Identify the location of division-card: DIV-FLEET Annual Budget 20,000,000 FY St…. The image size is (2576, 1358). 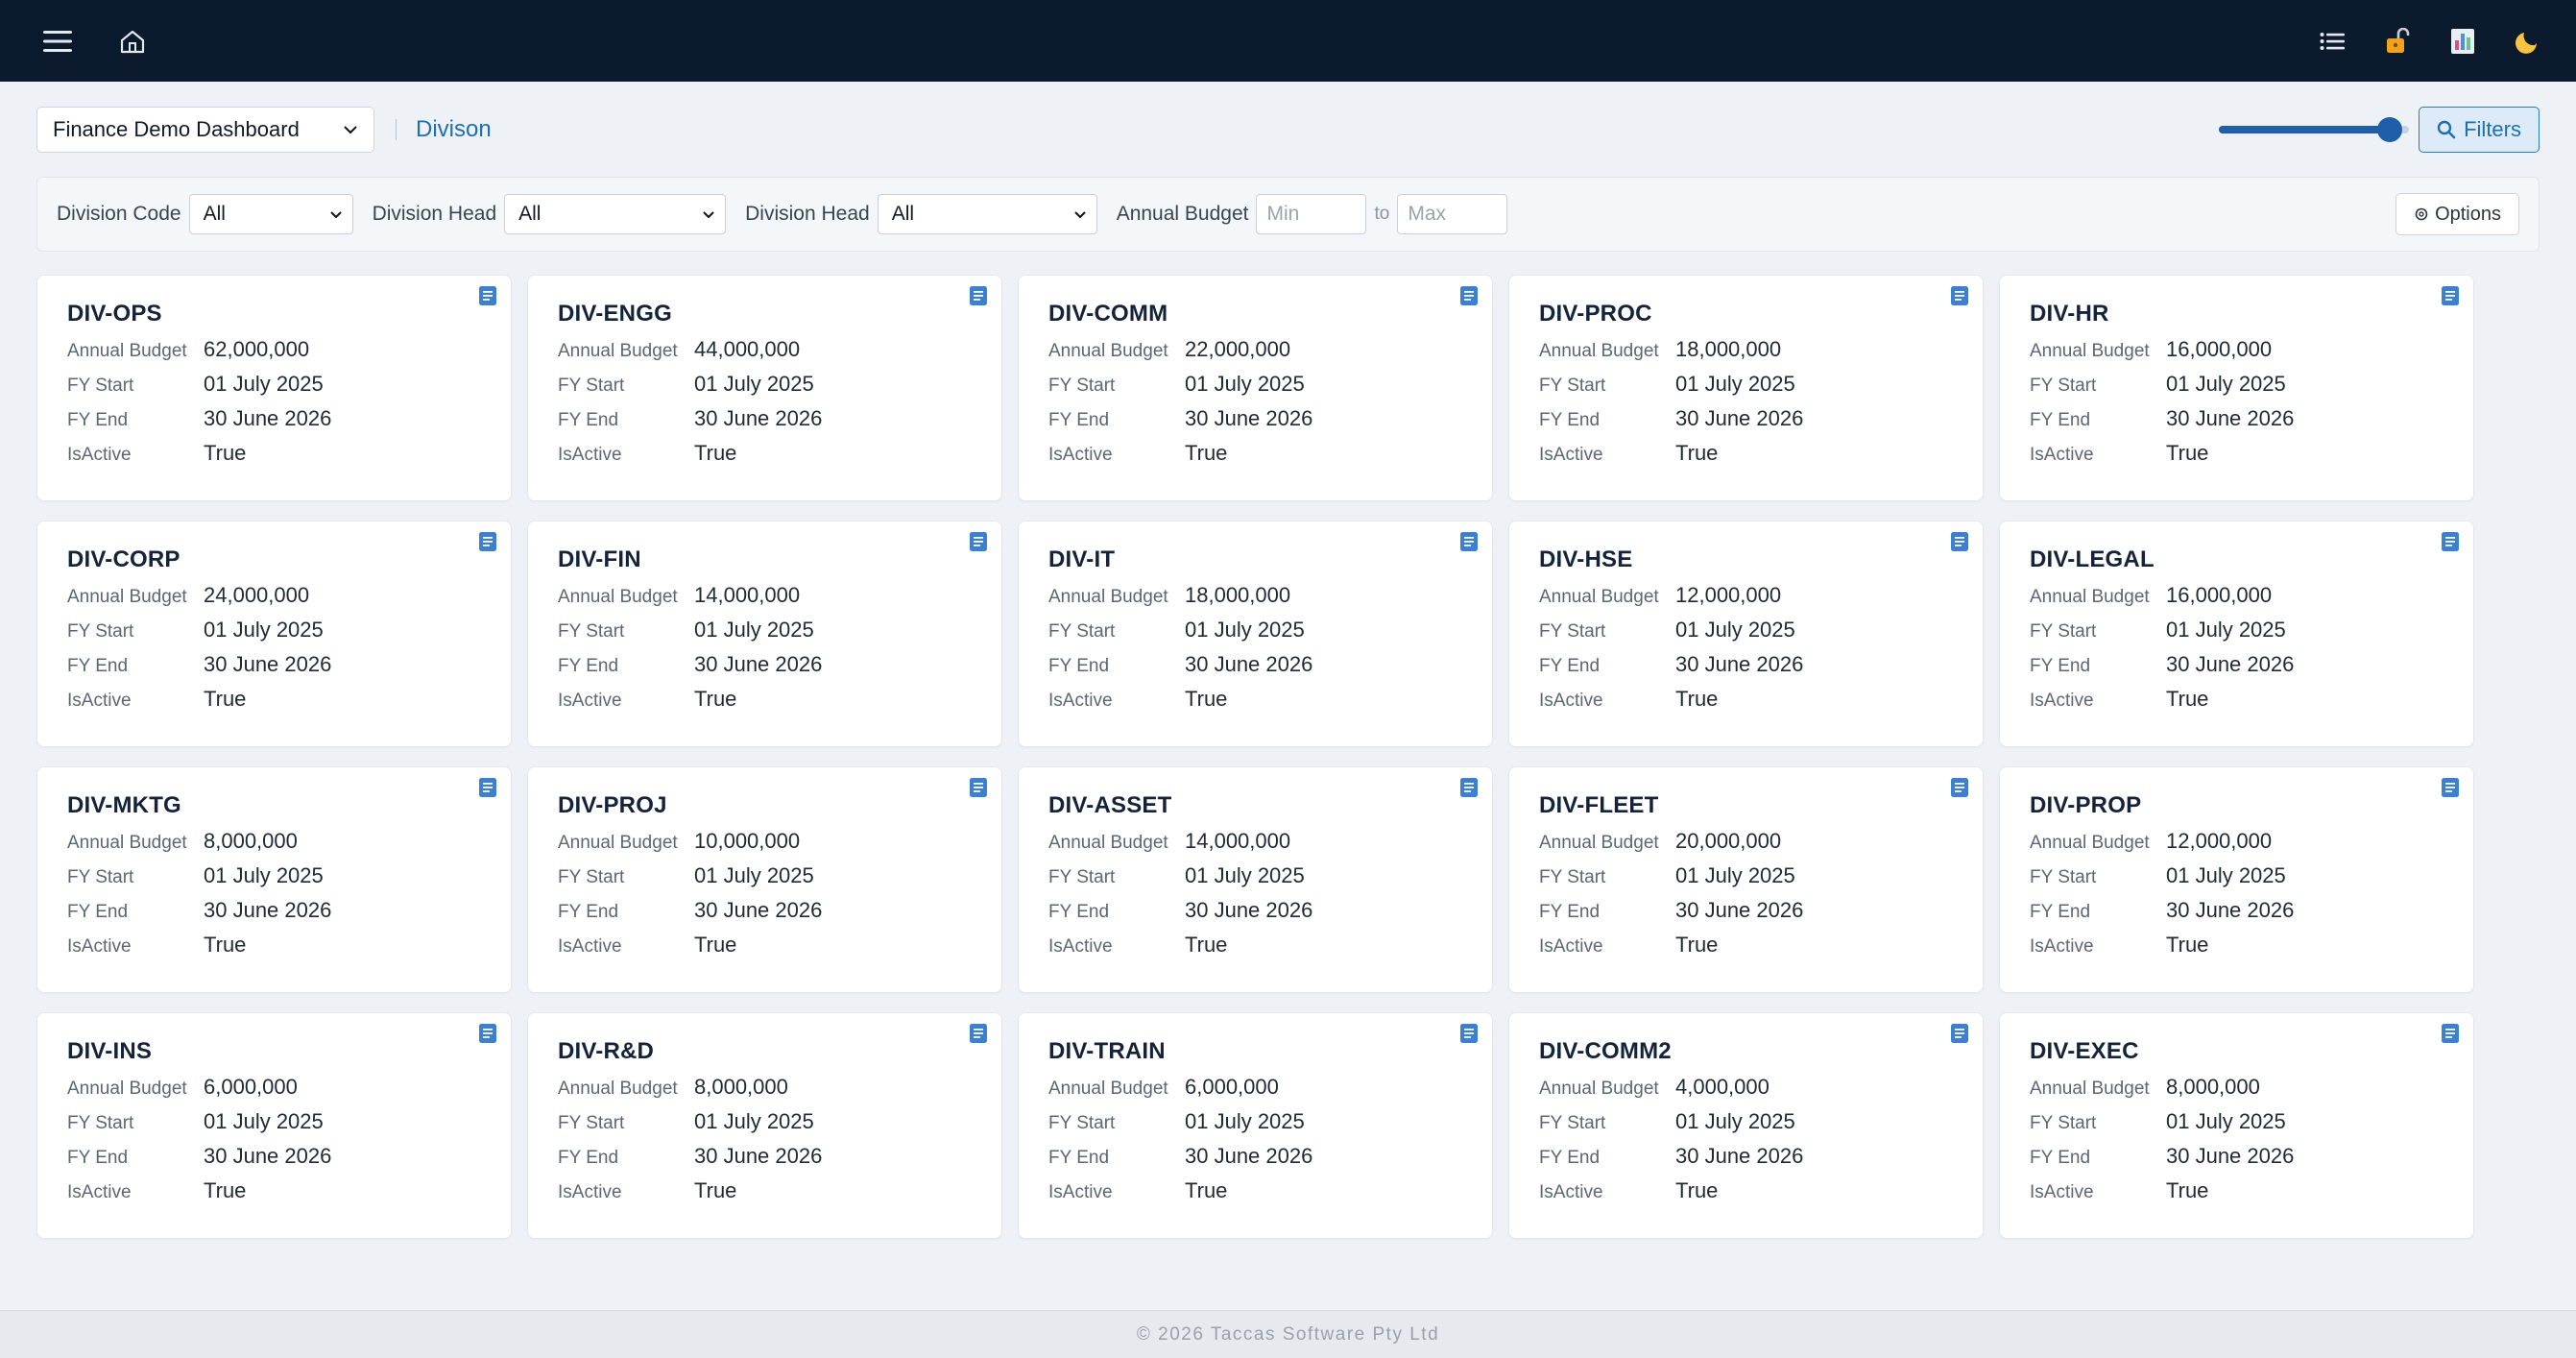
(1746, 879).